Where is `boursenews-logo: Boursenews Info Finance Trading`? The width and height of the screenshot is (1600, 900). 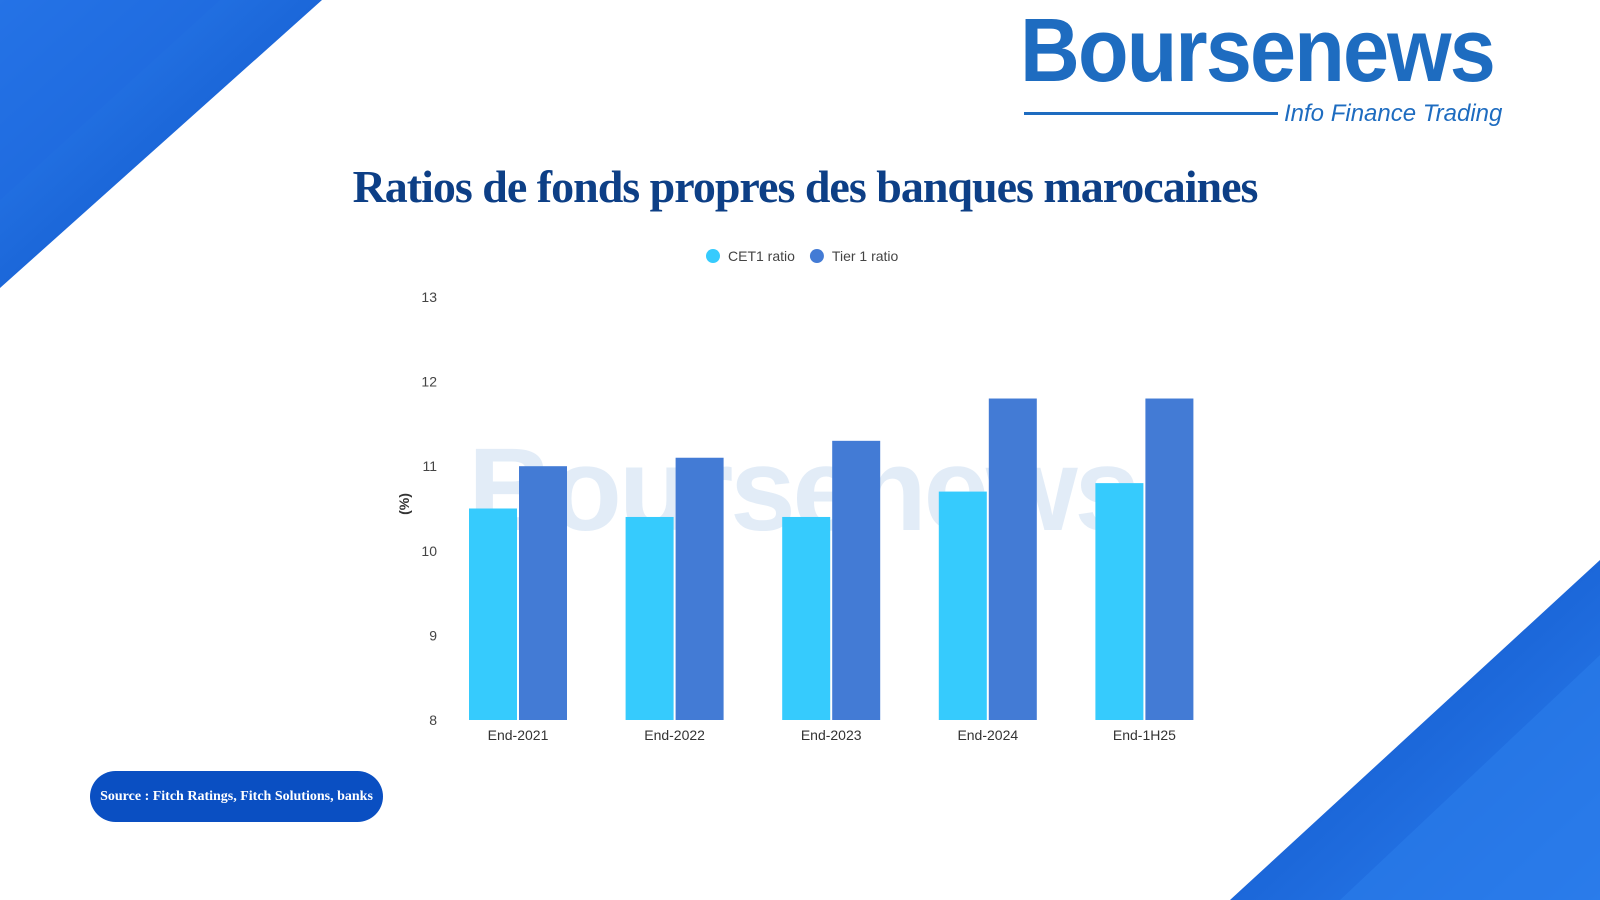
boursenews-logo: Boursenews Info Finance Trading is located at coordinates (1270, 71).